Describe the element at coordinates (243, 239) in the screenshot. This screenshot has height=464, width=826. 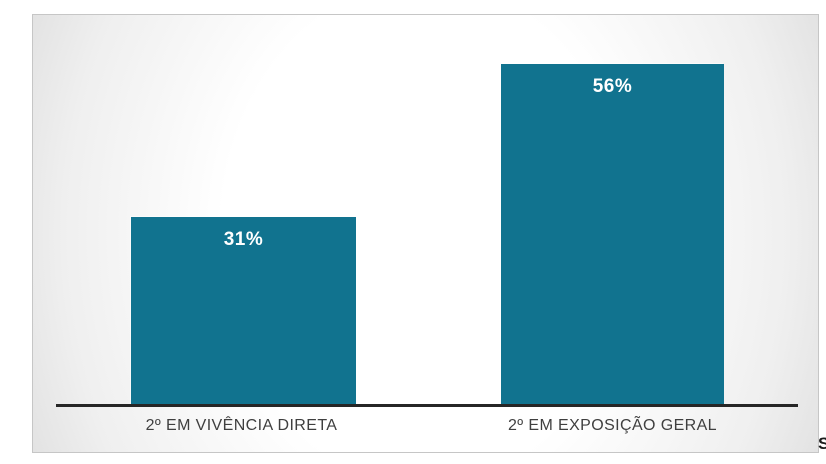
I see `bar-value-label-vivencia: 31%` at that location.